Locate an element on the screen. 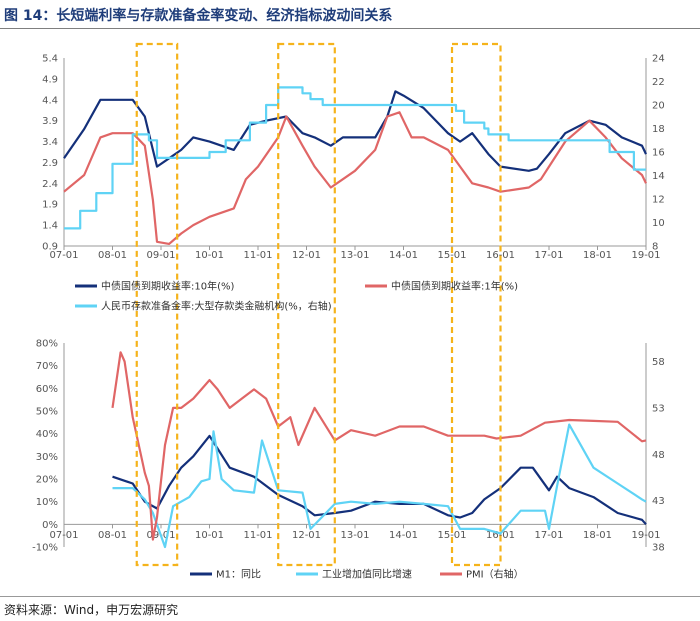  y-left-tick-label: 30% is located at coordinates (47, 457).